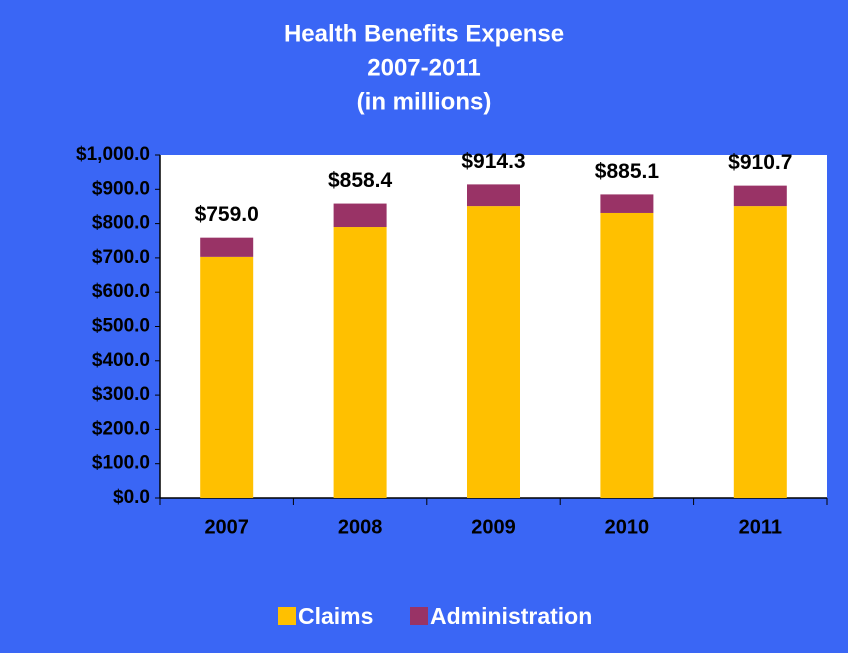 The height and width of the screenshot is (653, 848). I want to click on x-tick-label: 2007, so click(226, 527).